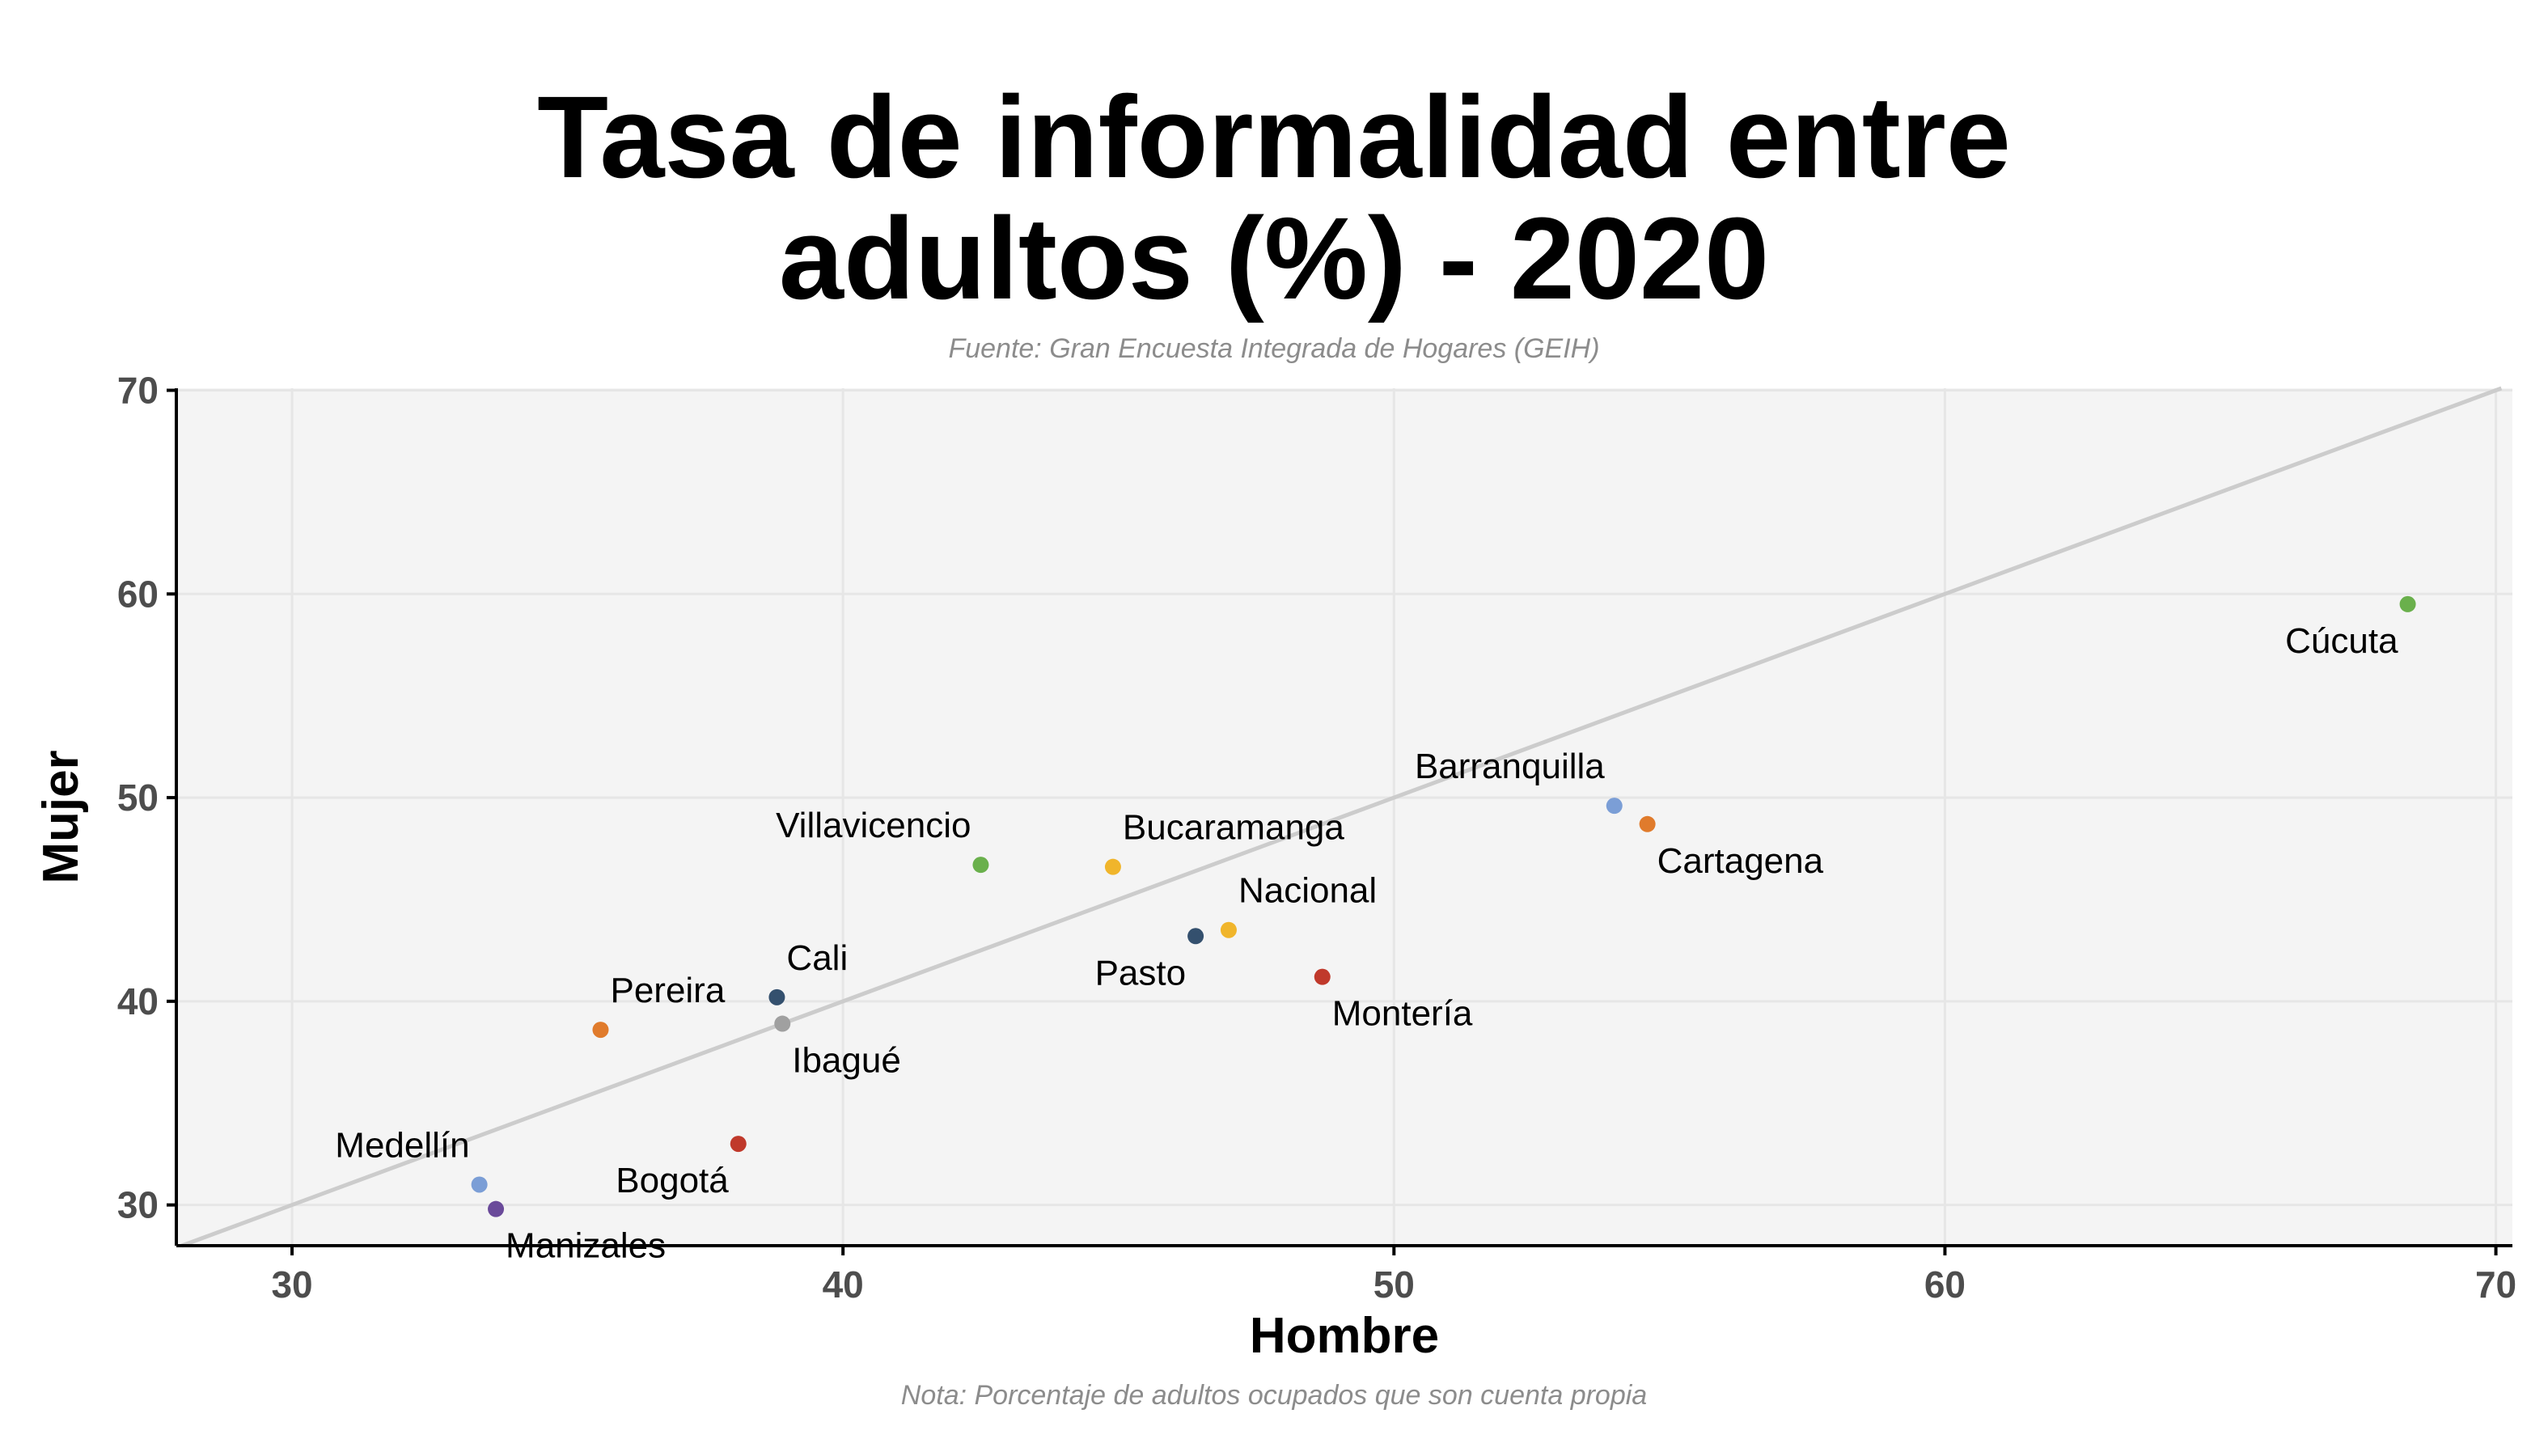 The width and height of the screenshot is (2548, 1456). I want to click on x-tick-label: 70, so click(2495, 1284).